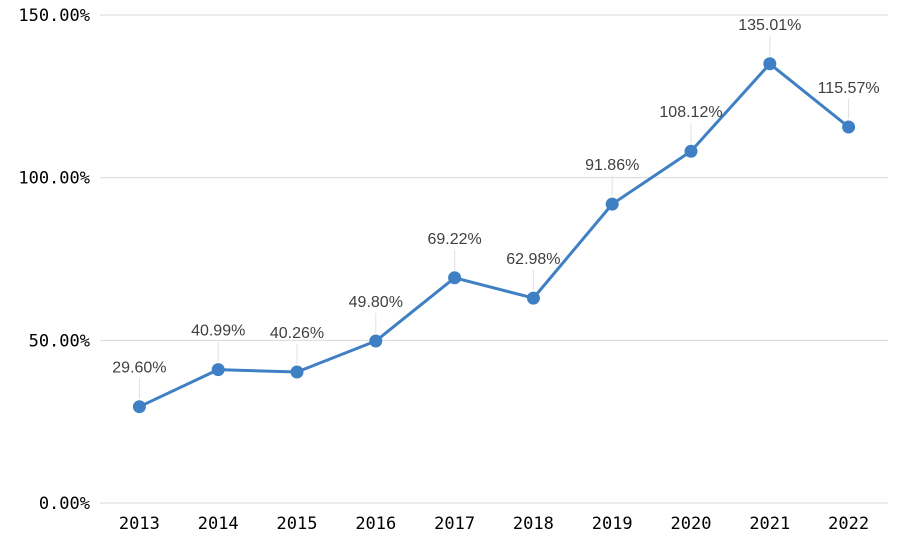 The image size is (897, 541). What do you see at coordinates (297, 333) in the screenshot?
I see `data-label: 40.26%` at bounding box center [297, 333].